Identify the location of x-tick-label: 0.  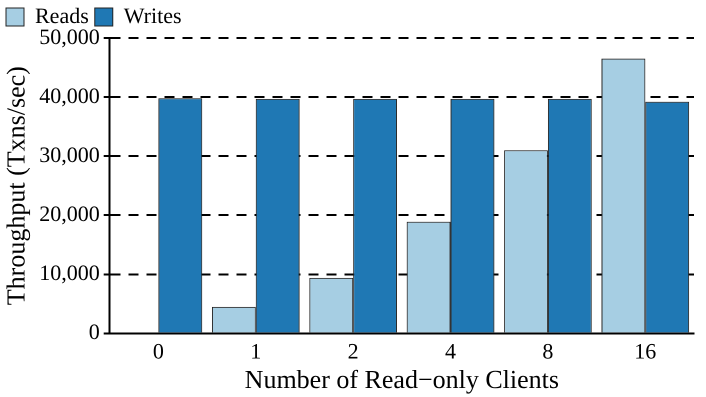
(158, 351).